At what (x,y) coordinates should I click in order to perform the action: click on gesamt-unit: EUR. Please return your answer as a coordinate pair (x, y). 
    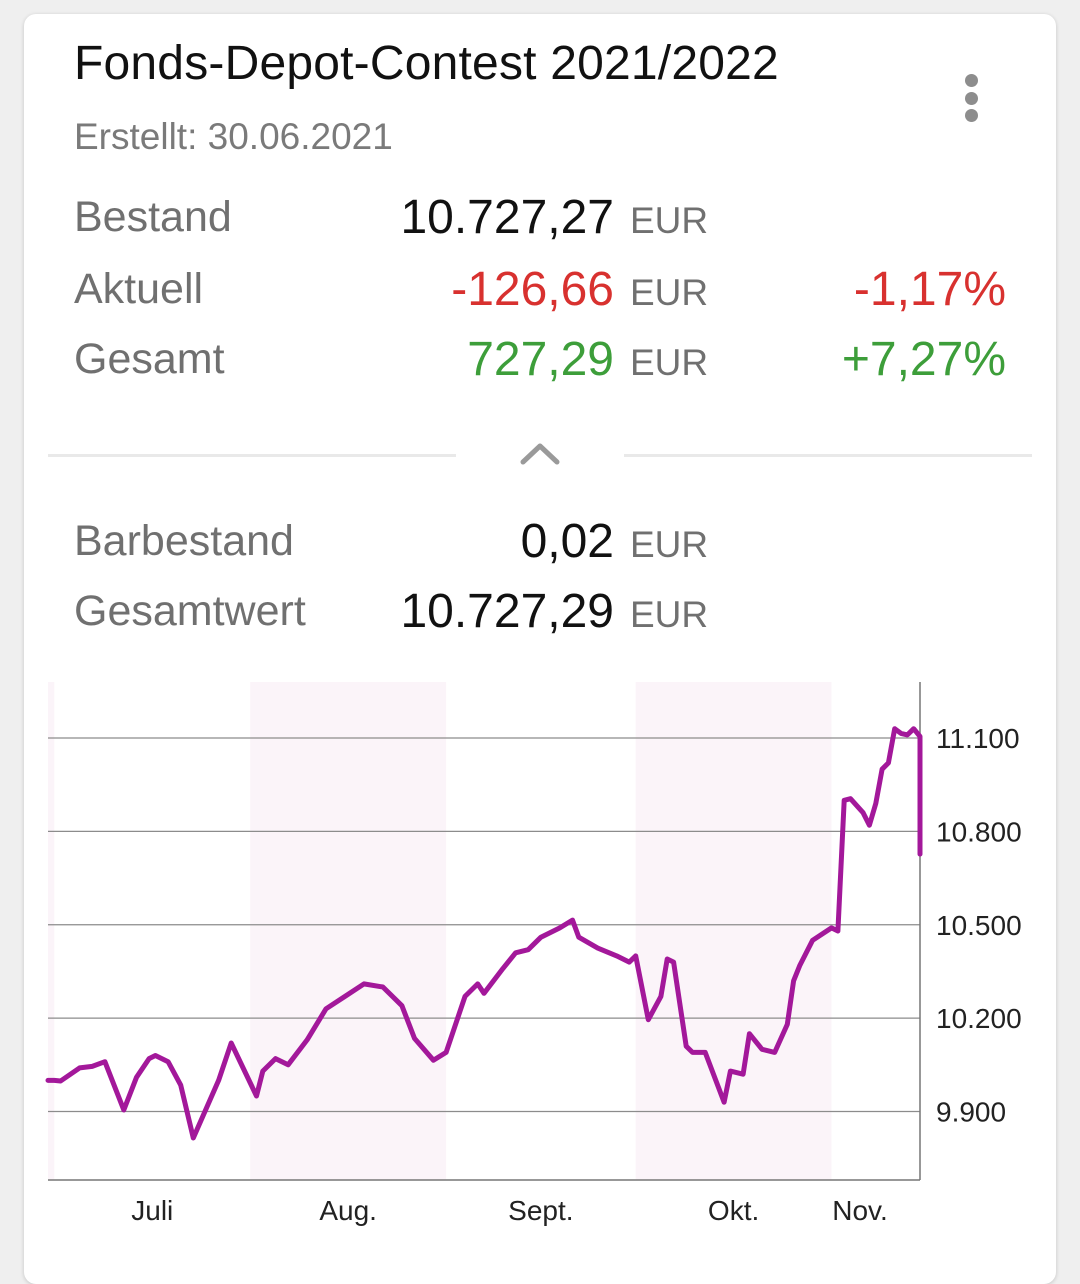
    Looking at the image, I should click on (669, 362).